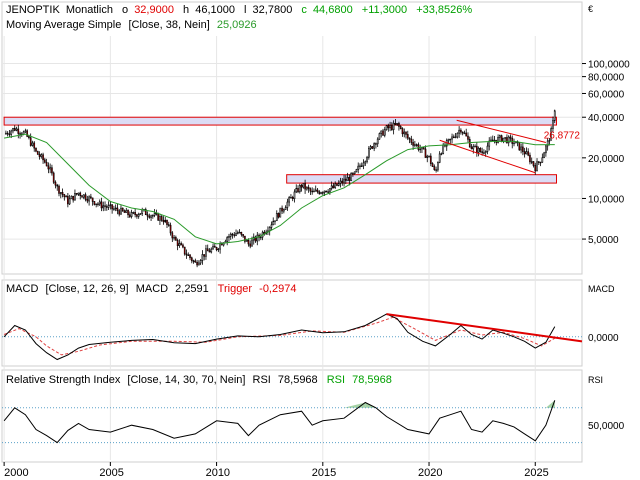 This screenshot has height=480, width=640. I want to click on macd-trend-line, so click(484, 328).